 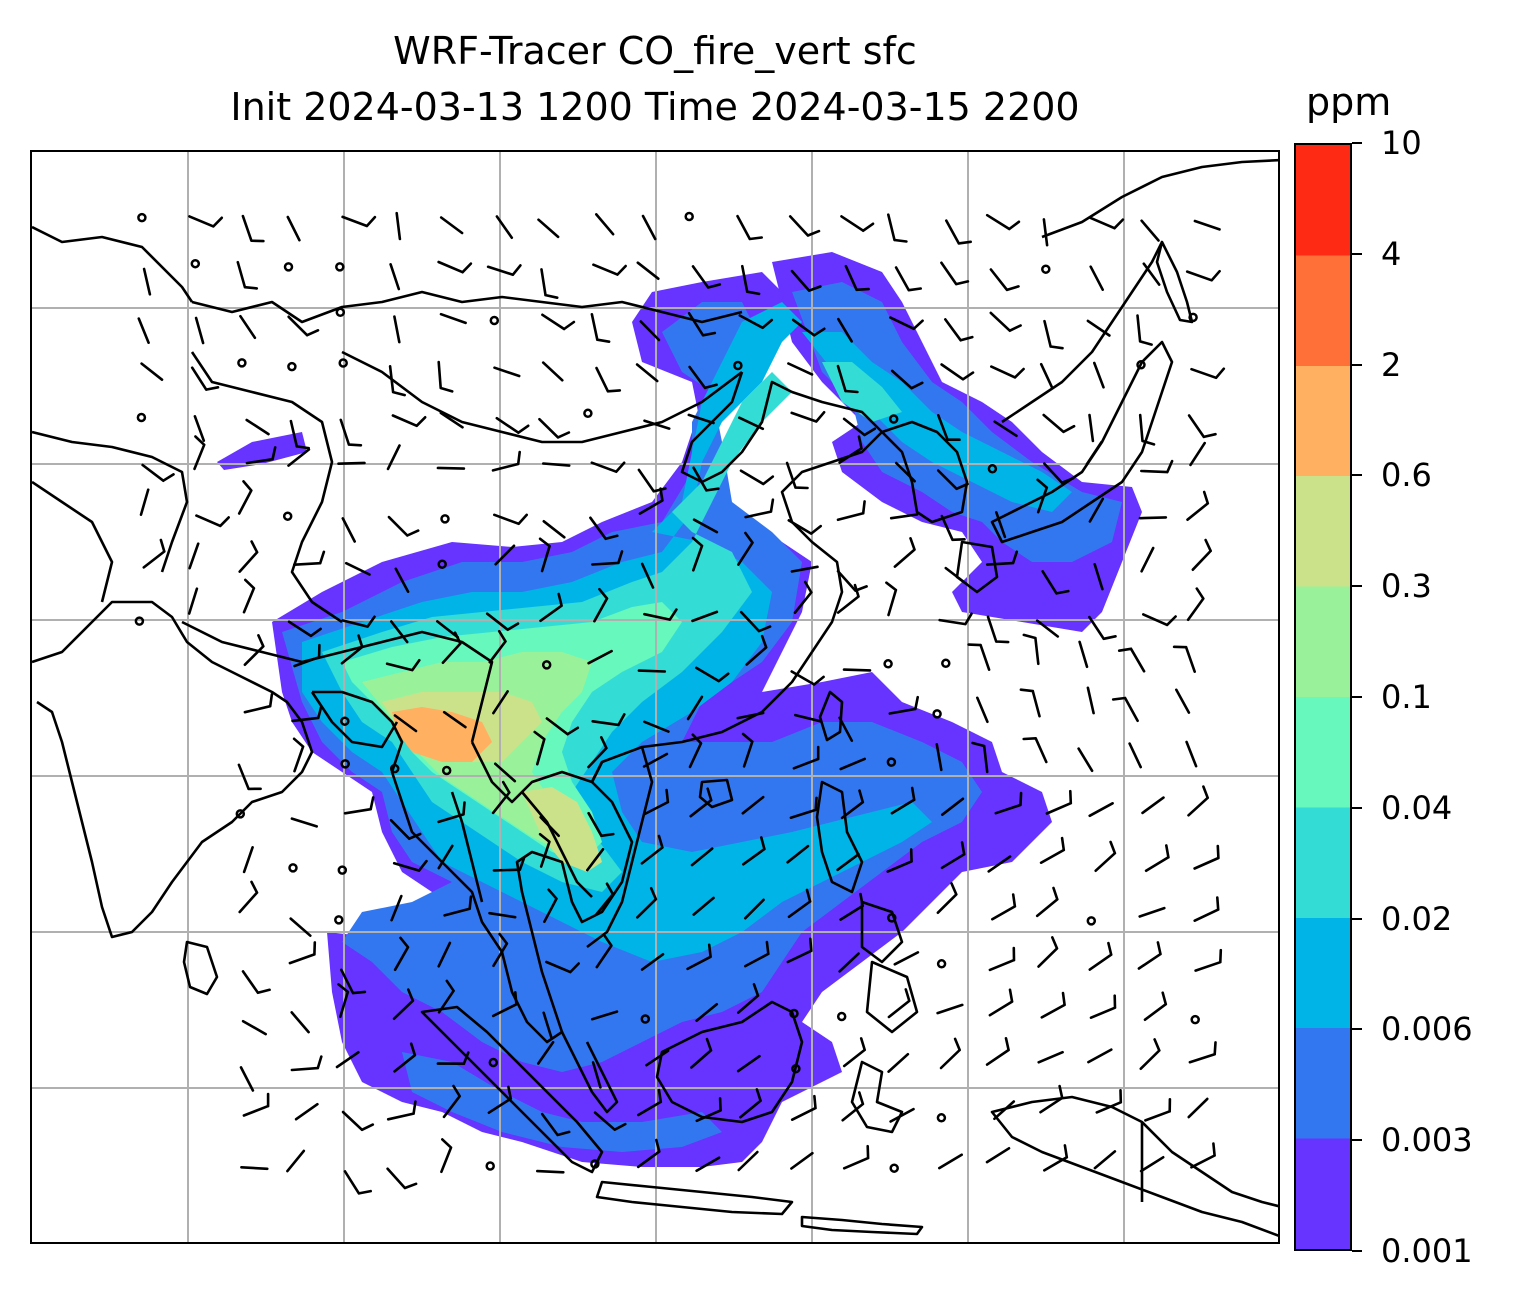 I want to click on coastline-lesser-sunda, so click(x=862, y=1225).